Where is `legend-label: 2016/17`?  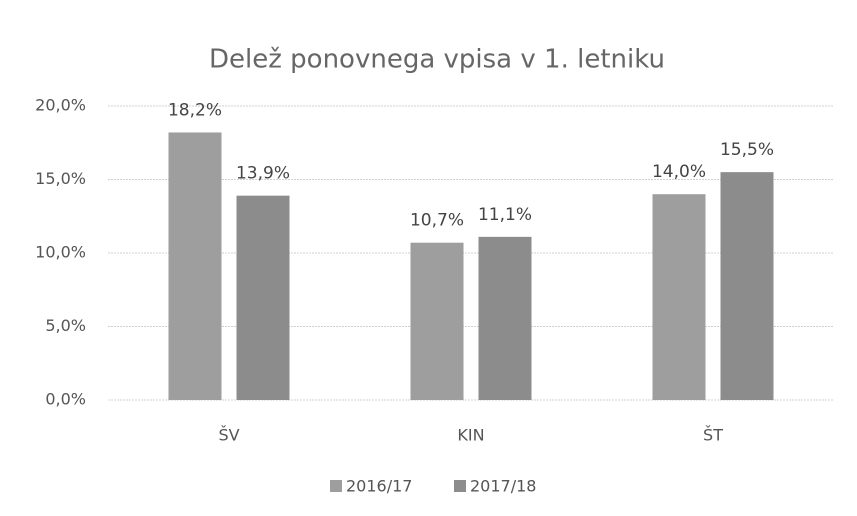 legend-label: 2016/17 is located at coordinates (379, 486).